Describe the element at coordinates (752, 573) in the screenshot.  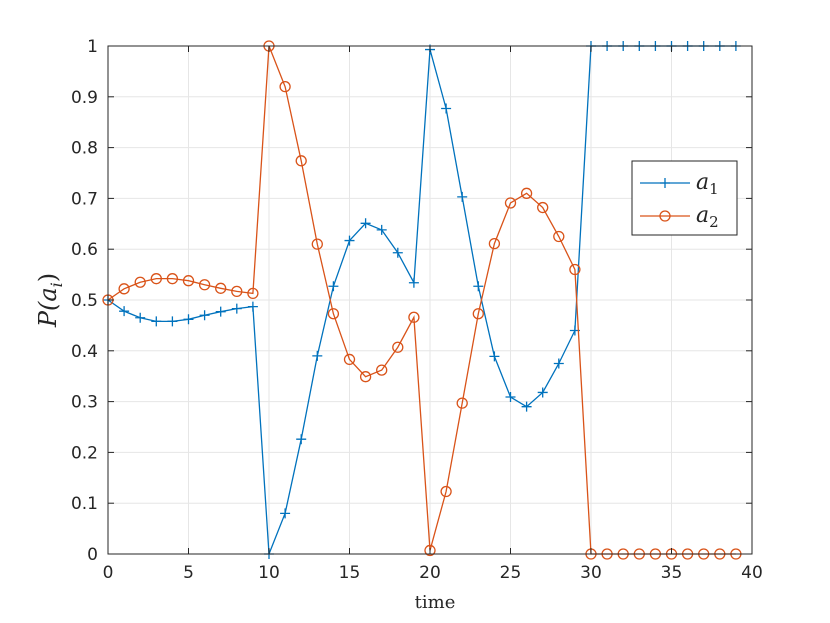
I see `x-tick-label: 40` at that location.